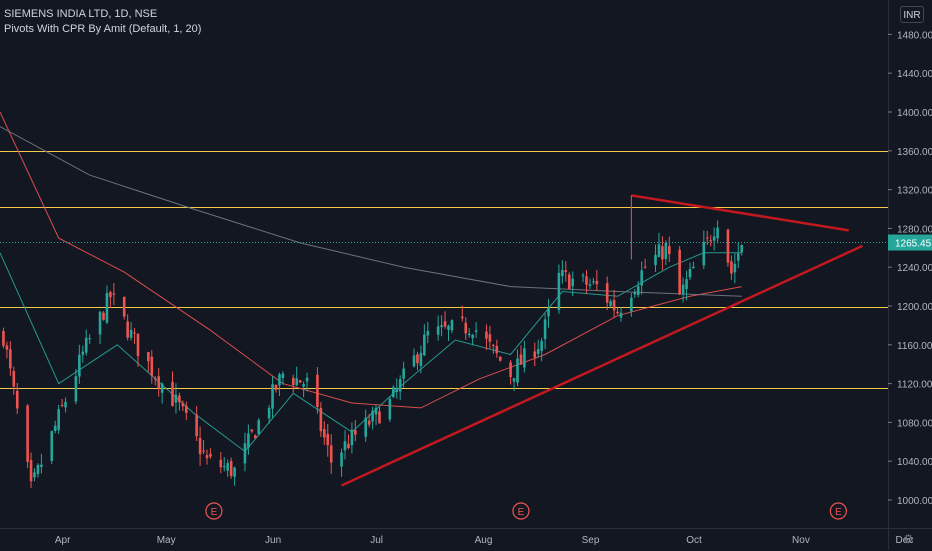  What do you see at coordinates (914, 501) in the screenshot?
I see `price-tick-label: 1000.00` at bounding box center [914, 501].